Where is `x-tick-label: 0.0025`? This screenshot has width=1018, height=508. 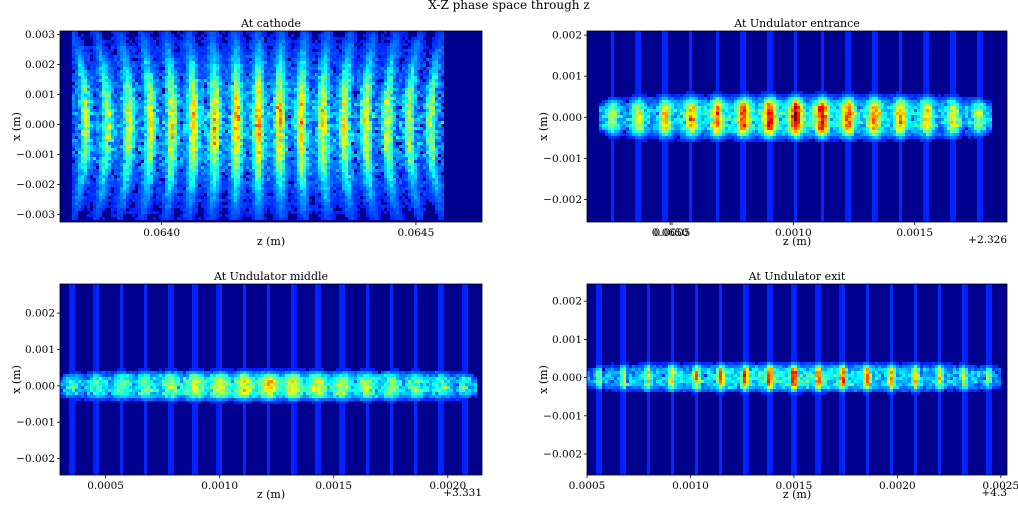 x-tick-label: 0.0025 is located at coordinates (1000, 486).